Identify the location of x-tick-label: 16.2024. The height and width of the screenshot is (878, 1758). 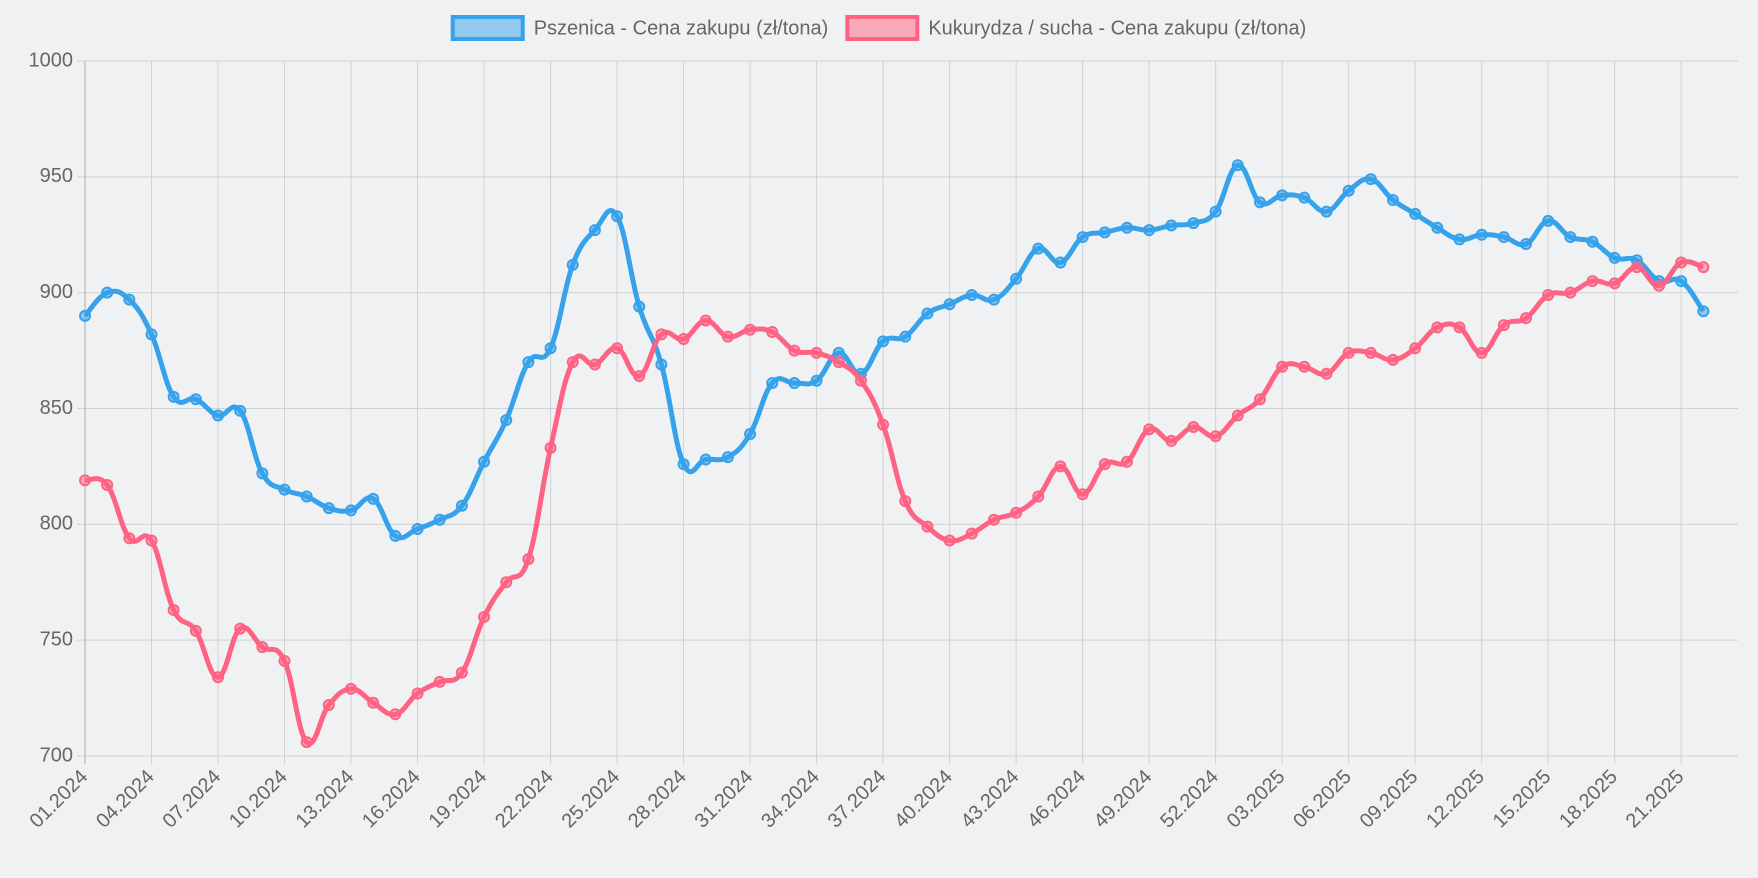
(391, 799).